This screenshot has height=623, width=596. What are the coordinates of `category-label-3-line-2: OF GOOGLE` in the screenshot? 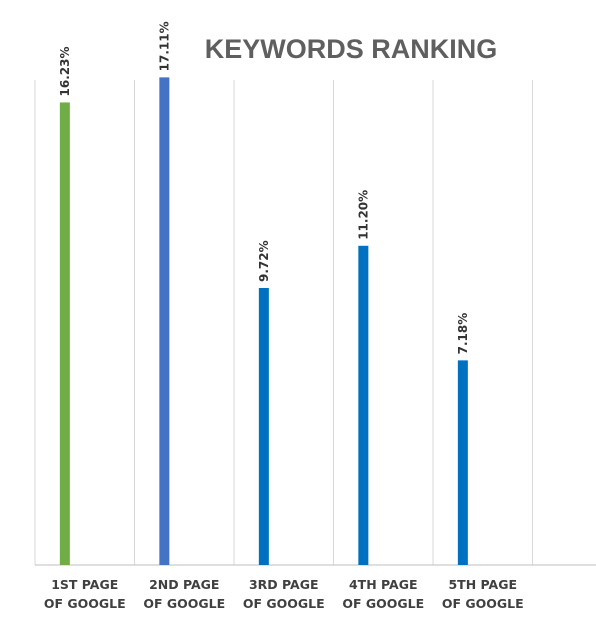 It's located at (284, 603).